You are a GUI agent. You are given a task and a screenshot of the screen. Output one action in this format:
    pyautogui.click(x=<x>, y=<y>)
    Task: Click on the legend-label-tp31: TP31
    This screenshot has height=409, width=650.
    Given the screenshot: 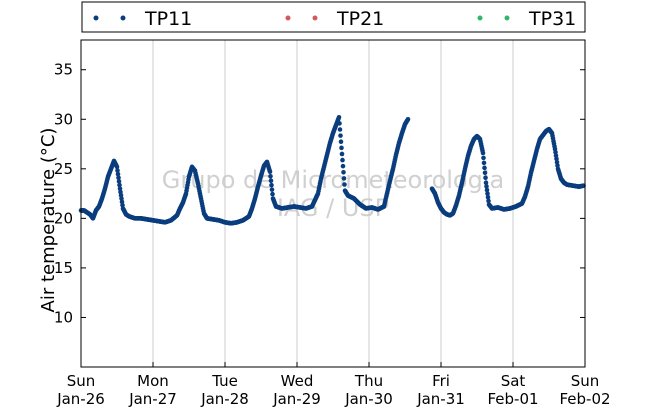 What is the action you would take?
    pyautogui.click(x=552, y=19)
    